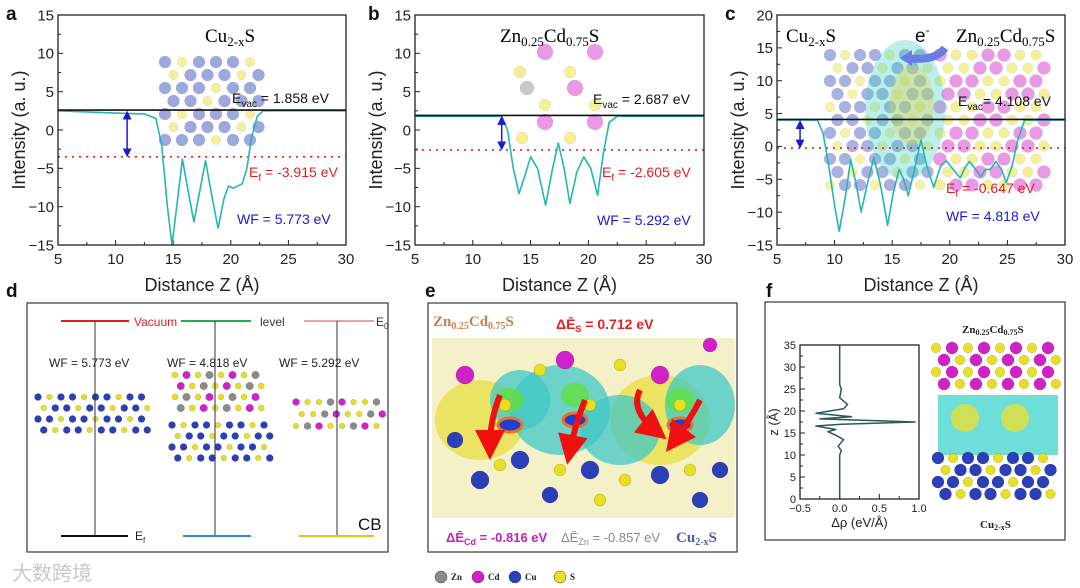 The image size is (1080, 588). What do you see at coordinates (478, 577) in the screenshot?
I see `legend-cd-icon` at bounding box center [478, 577].